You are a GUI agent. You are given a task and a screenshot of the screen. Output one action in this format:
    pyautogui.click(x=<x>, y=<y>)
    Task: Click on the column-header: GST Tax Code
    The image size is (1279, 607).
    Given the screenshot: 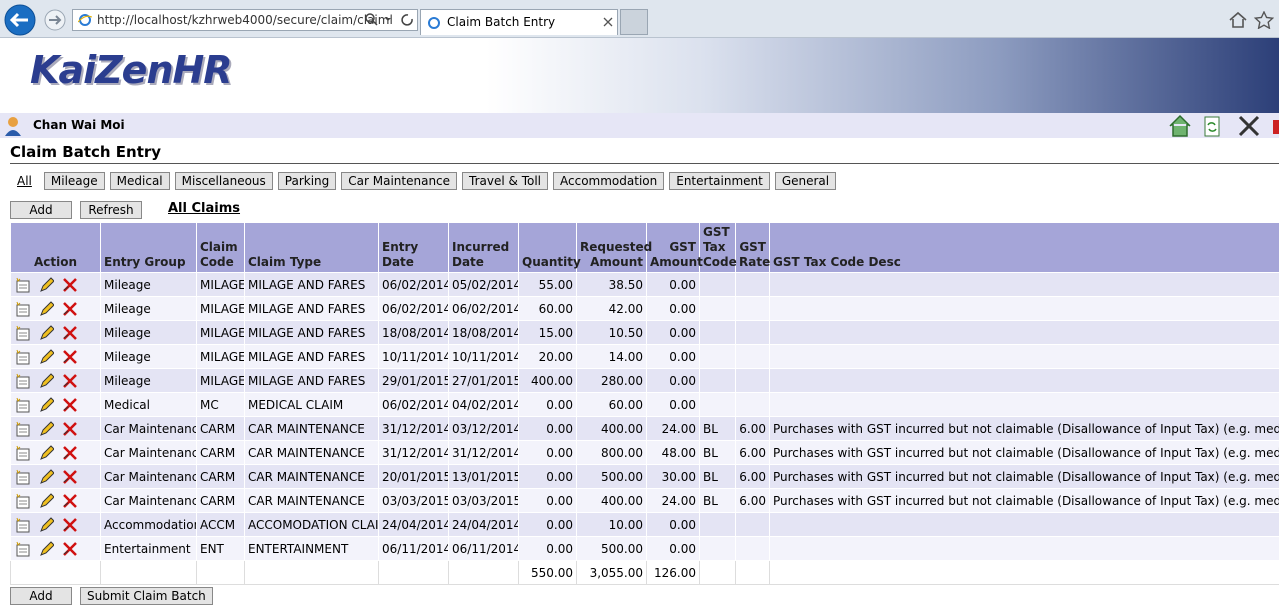 What is the action you would take?
    pyautogui.click(x=718, y=248)
    